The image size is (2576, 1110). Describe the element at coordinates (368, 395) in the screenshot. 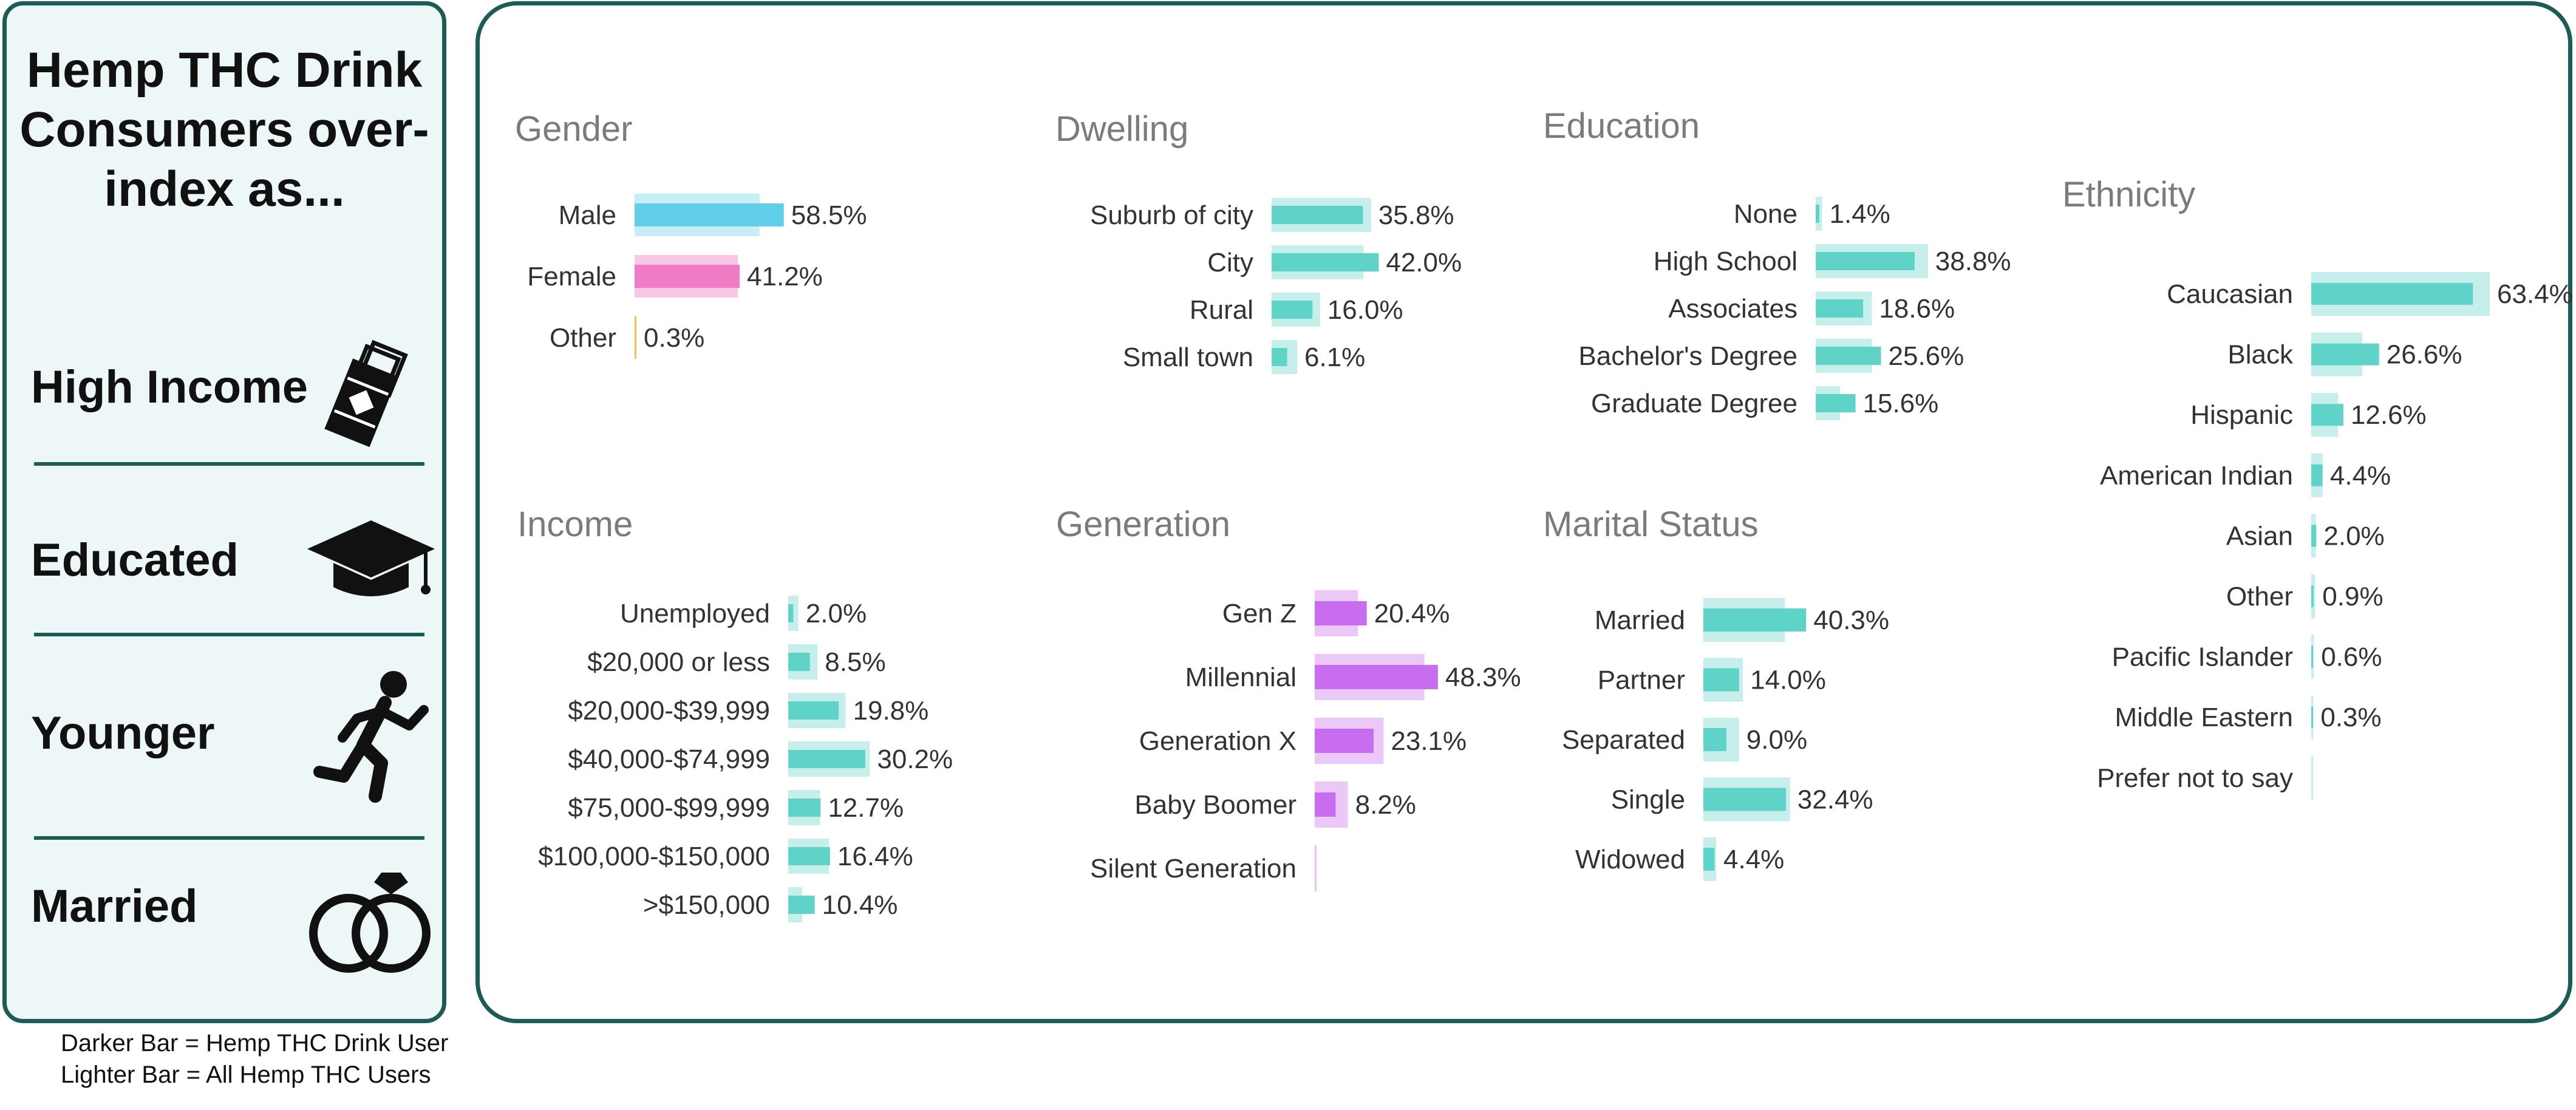

I see `money-icon` at that location.